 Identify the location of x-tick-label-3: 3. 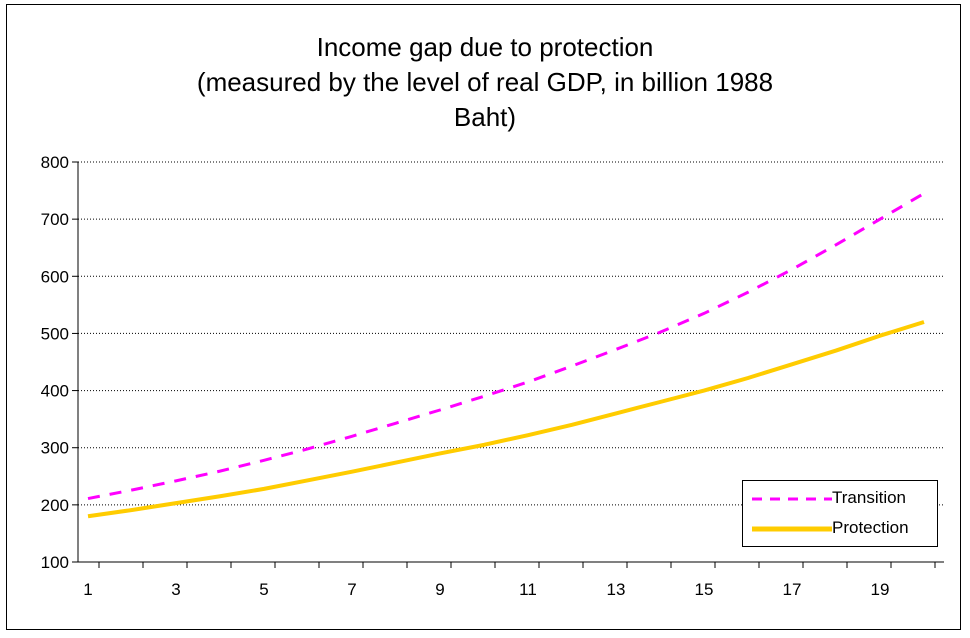
(175, 589).